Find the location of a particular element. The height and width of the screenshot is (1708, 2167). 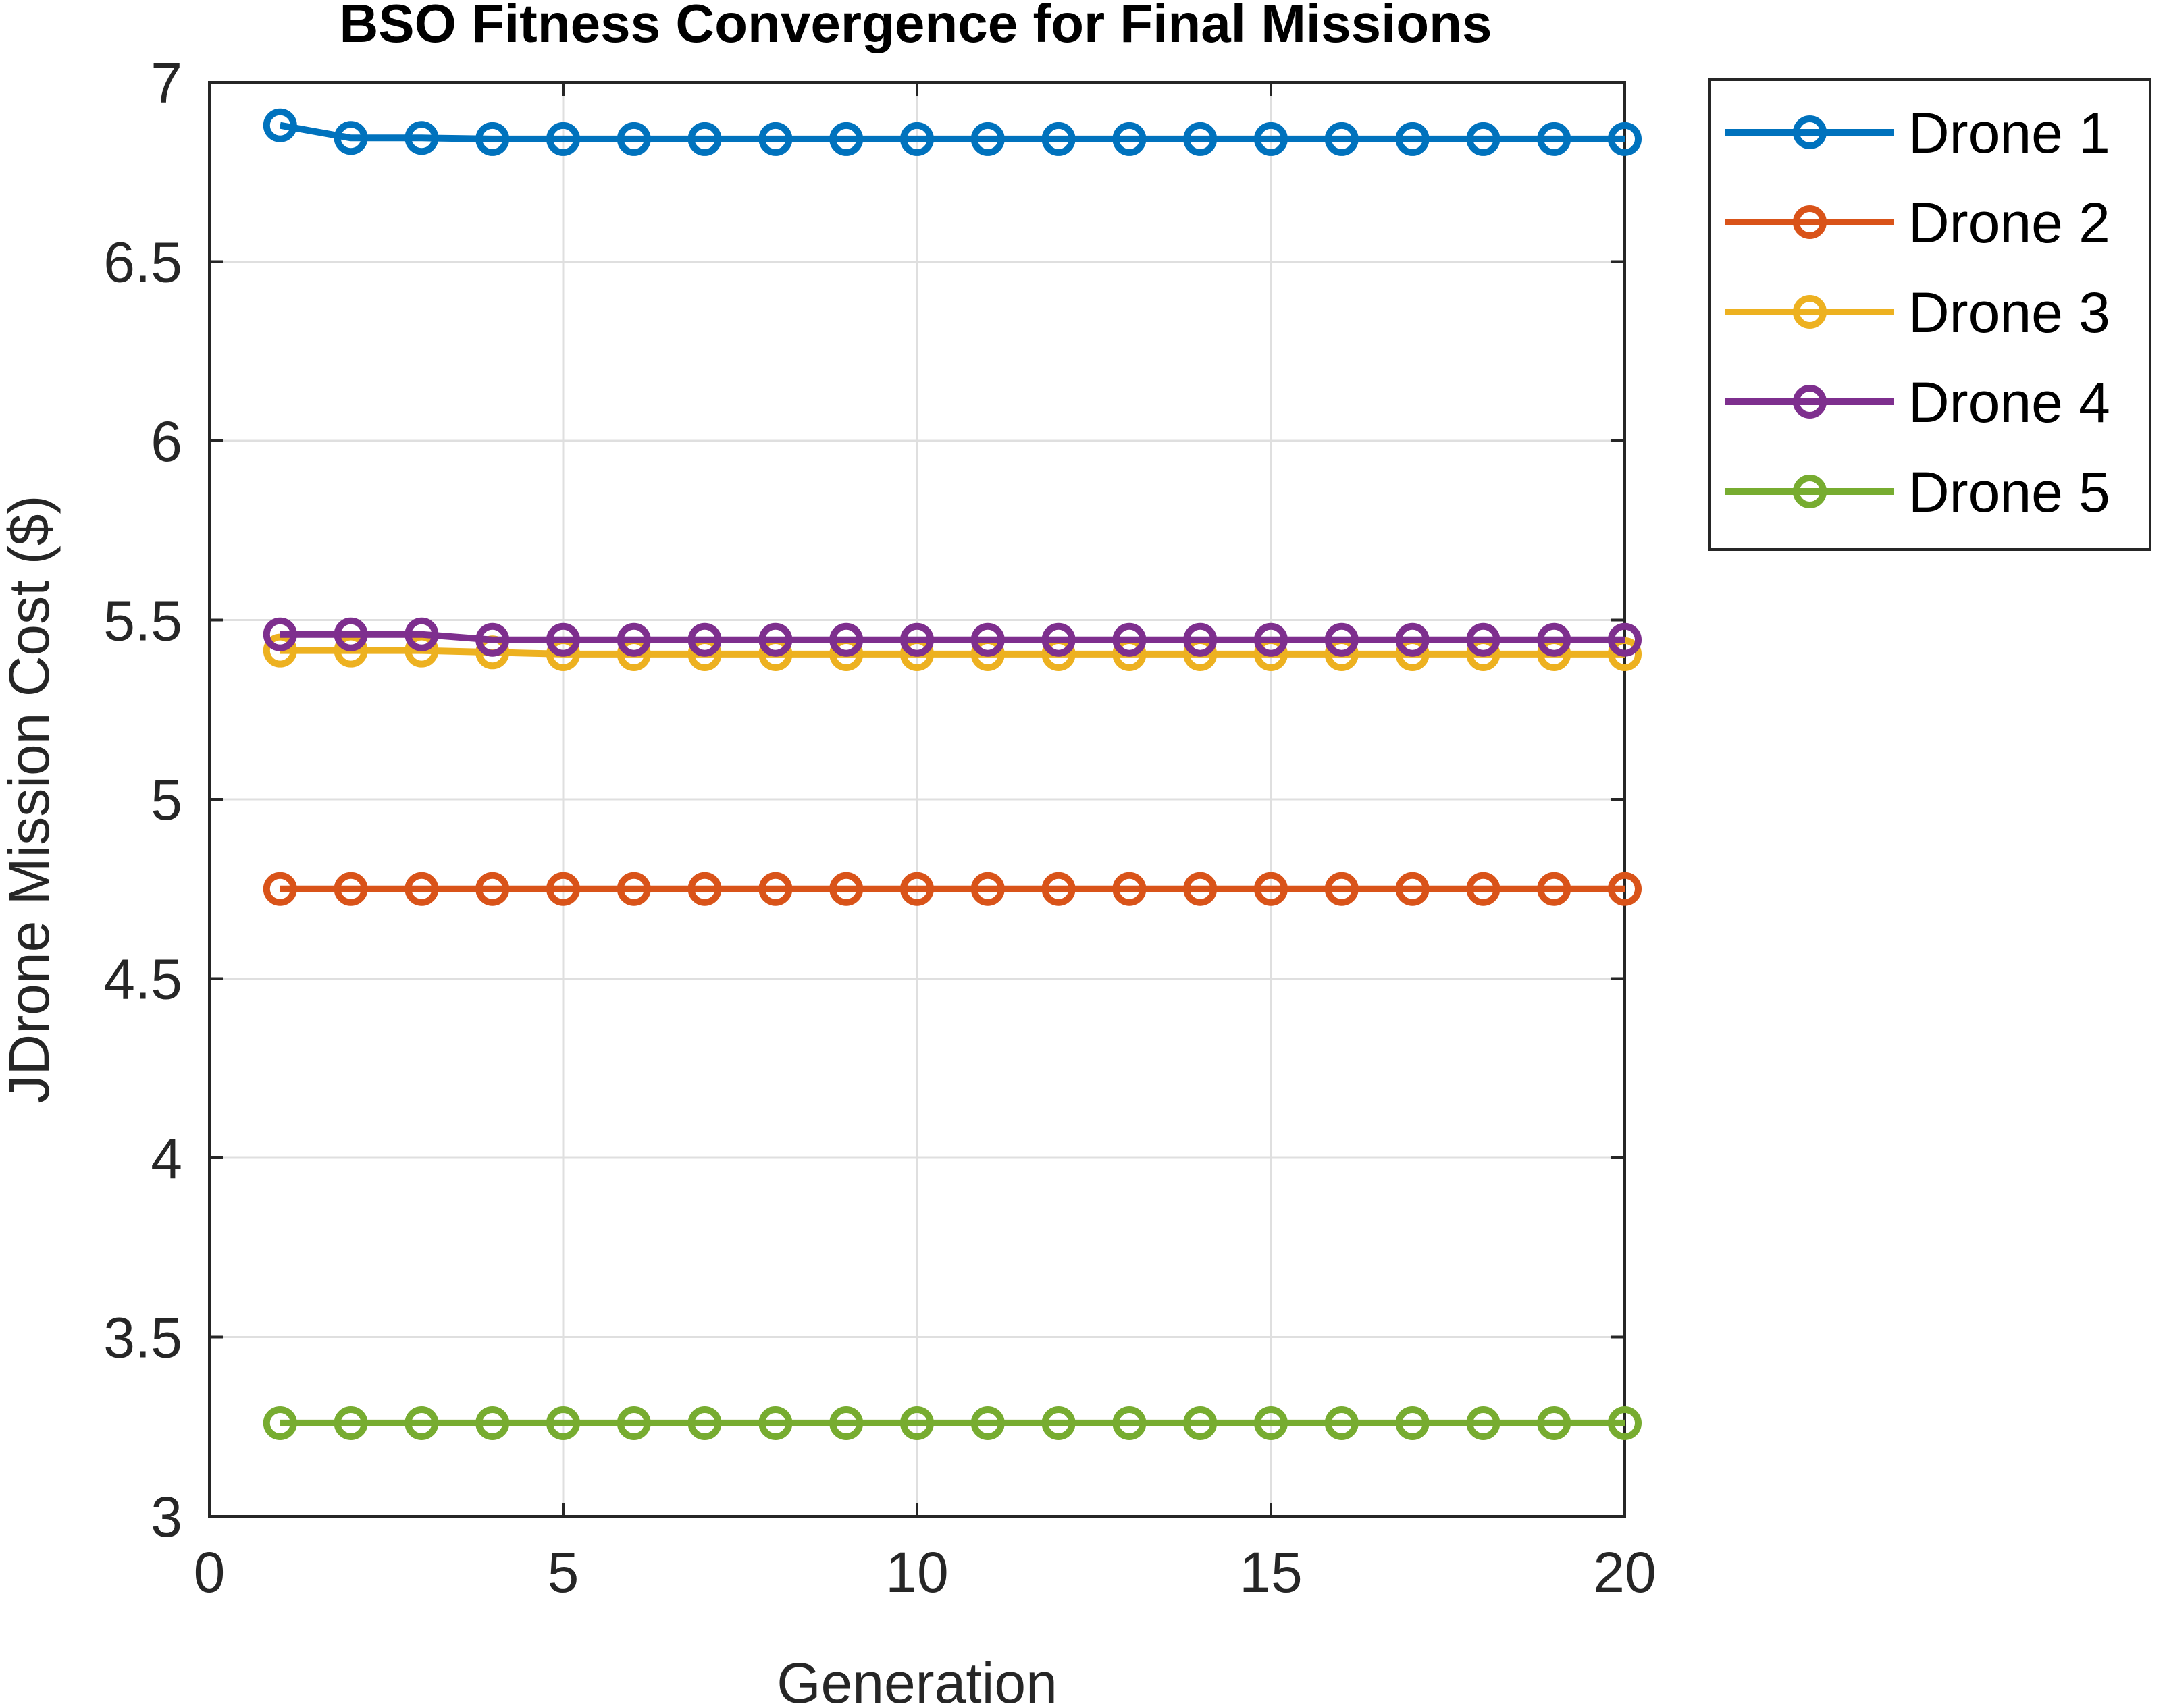

y-tick-label: 3 is located at coordinates (166, 1517).